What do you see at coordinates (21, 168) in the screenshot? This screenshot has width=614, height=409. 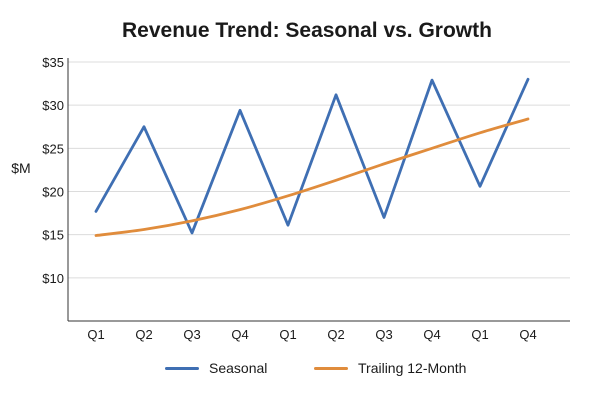 I see `y-axis-label: $M` at bounding box center [21, 168].